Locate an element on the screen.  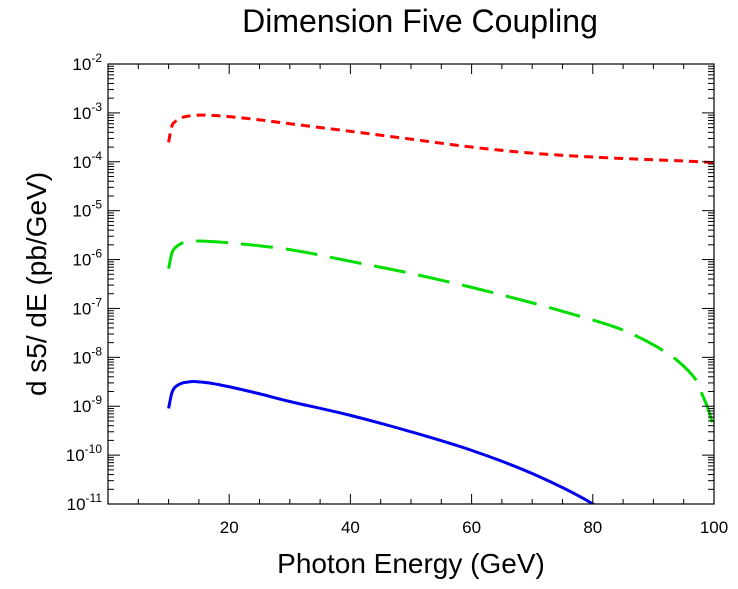
chart-title: Dimension Five Coupling is located at coordinates (420, 21).